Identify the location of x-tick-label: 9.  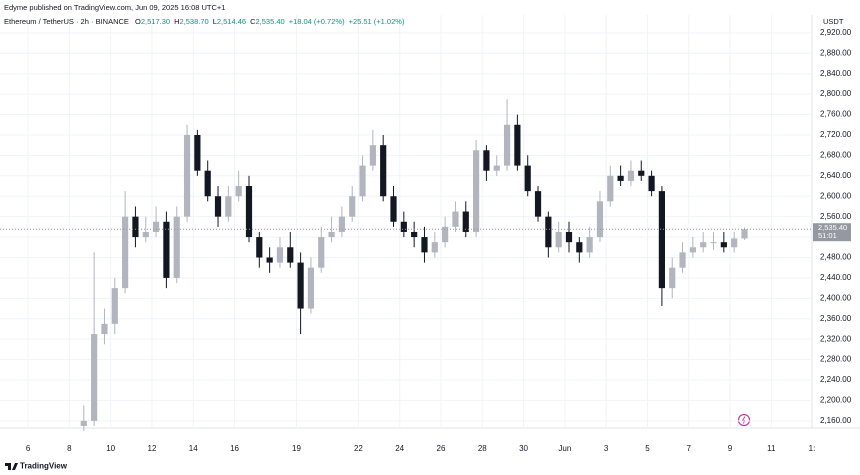
(730, 448).